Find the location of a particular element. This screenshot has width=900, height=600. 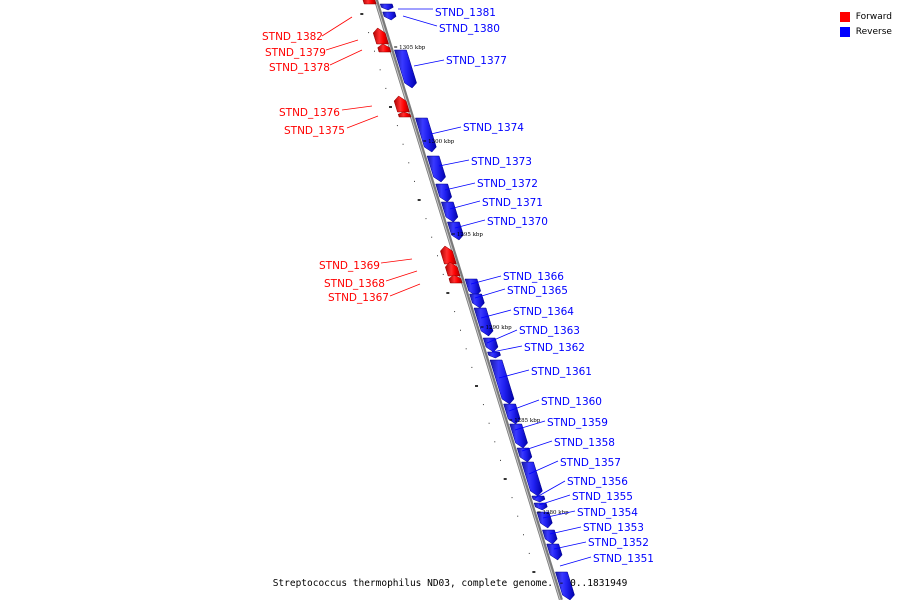

gene-label-stnd-1355: STND_1355 is located at coordinates (602, 497).